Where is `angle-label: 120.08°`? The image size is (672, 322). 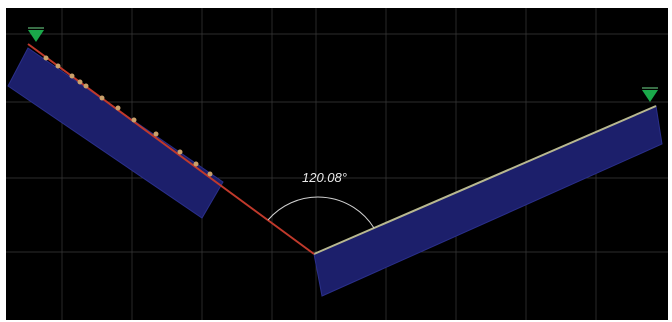 angle-label: 120.08° is located at coordinates (324, 177).